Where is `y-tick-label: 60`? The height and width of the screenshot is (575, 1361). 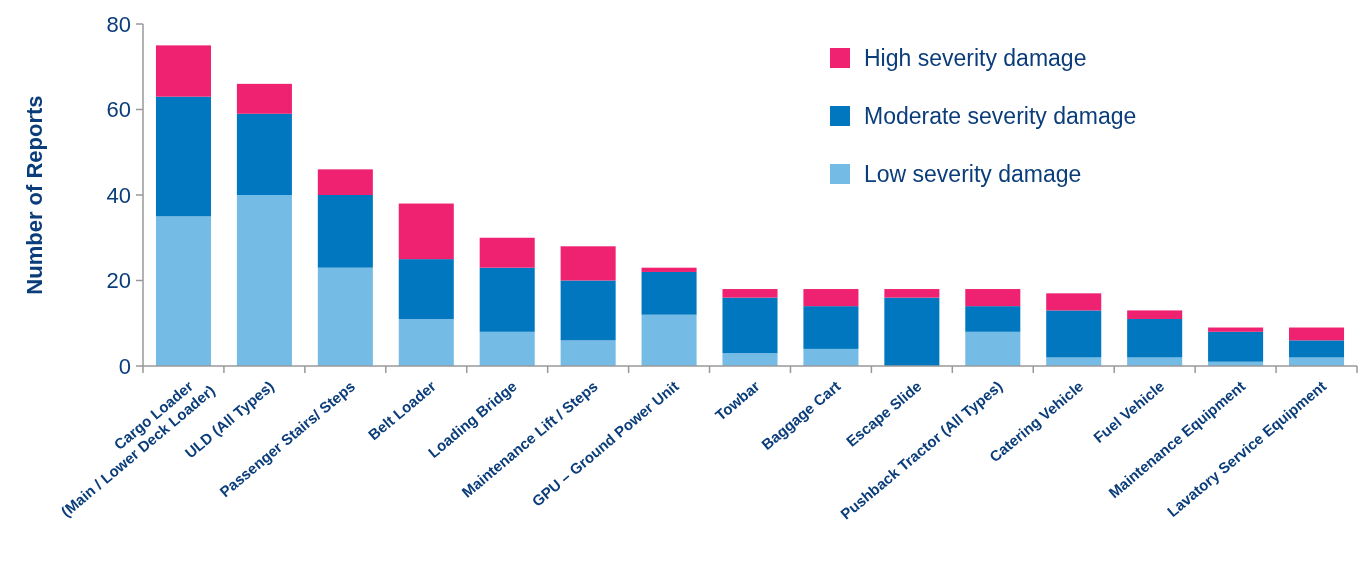
y-tick-label: 60 is located at coordinates (118, 110).